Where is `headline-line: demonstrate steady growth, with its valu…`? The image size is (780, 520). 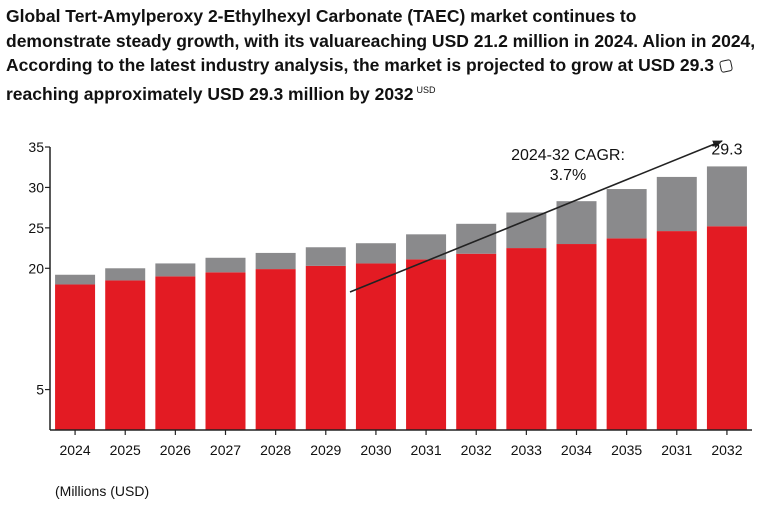
headline-line: demonstrate steady growth, with its valu… is located at coordinates (392, 41).